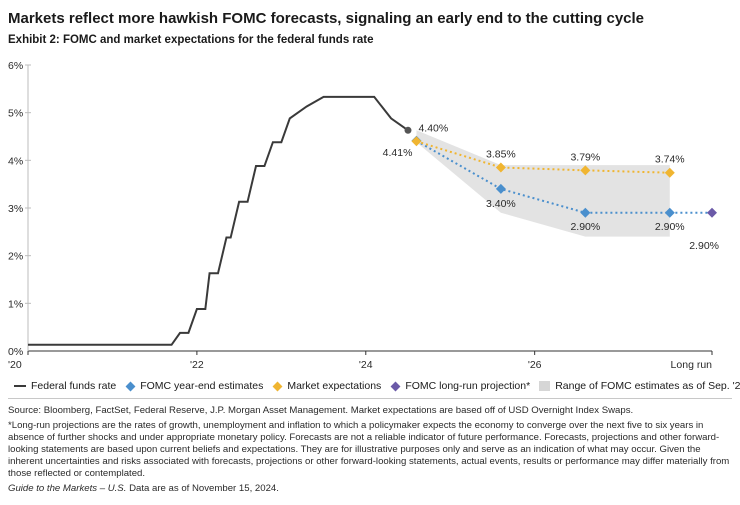 The image size is (740, 505). Describe the element at coordinates (15, 161) in the screenshot. I see `y-tick-label: 4%` at that location.